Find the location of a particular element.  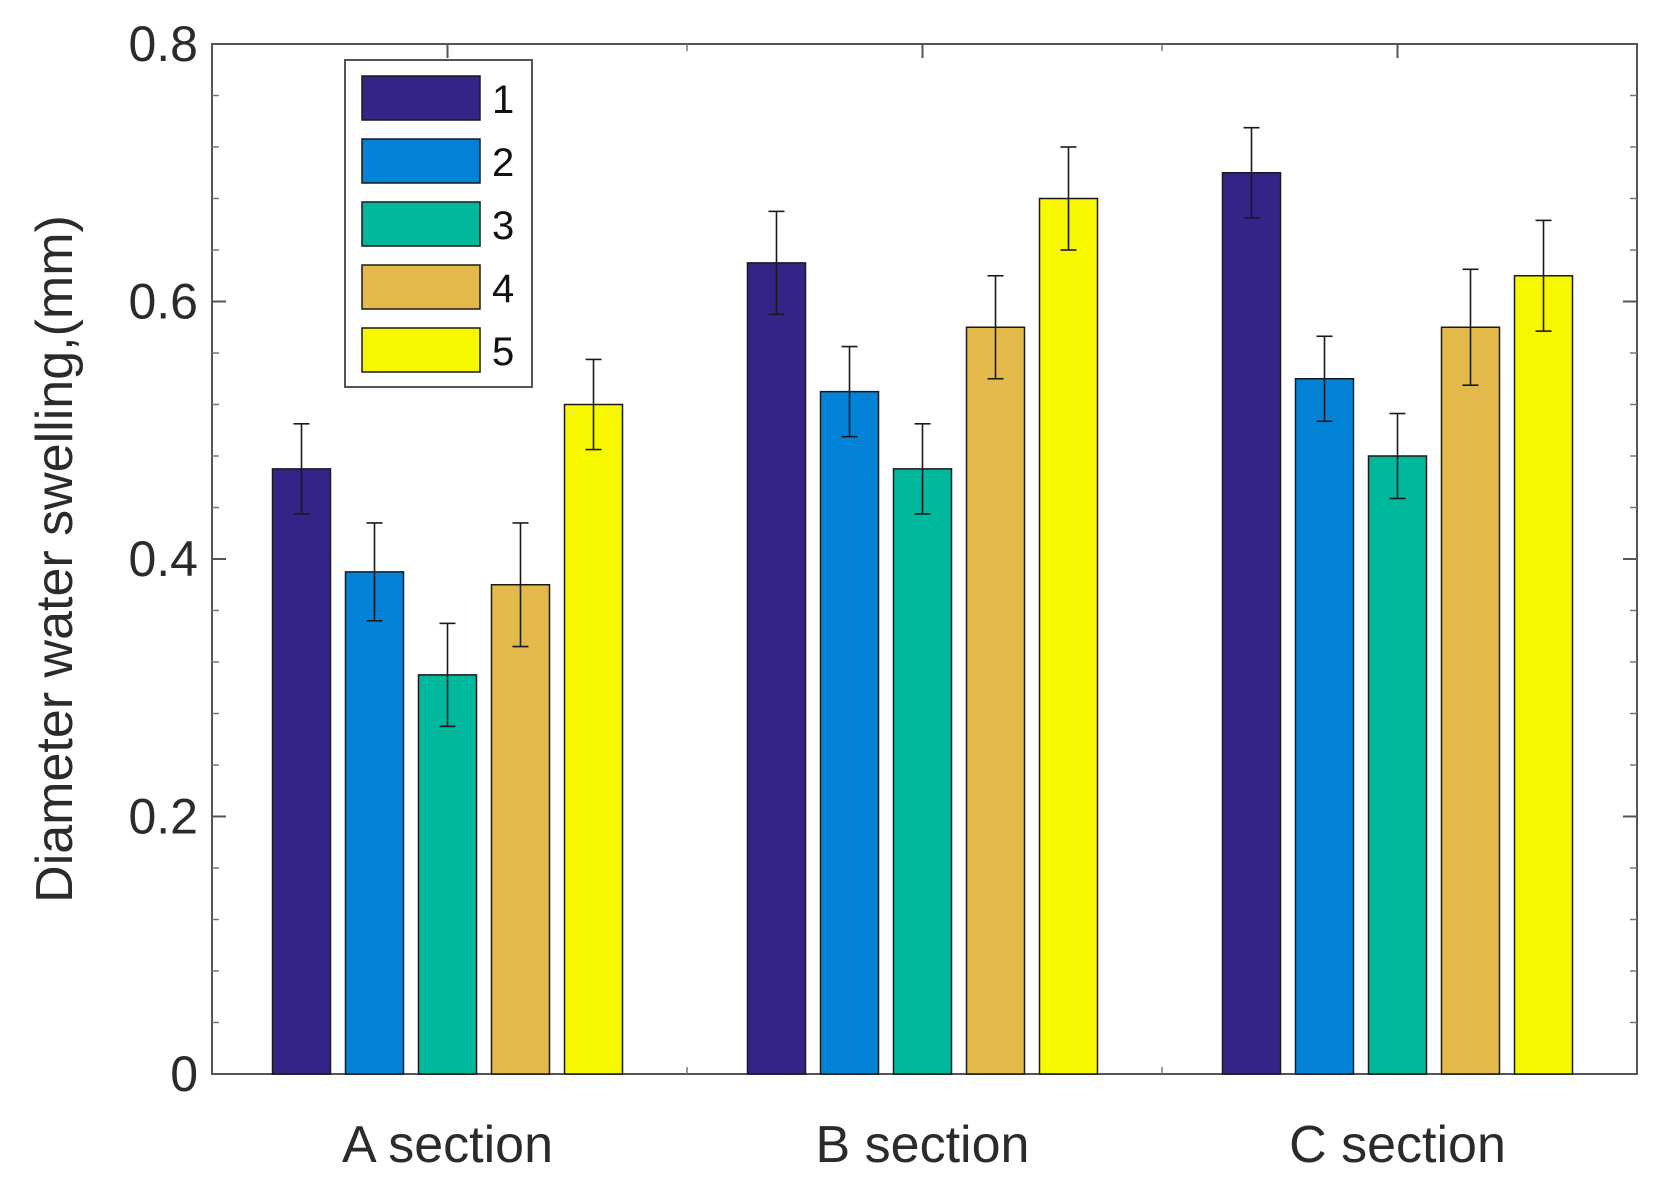

legend-label-3: 3 is located at coordinates (503, 226).